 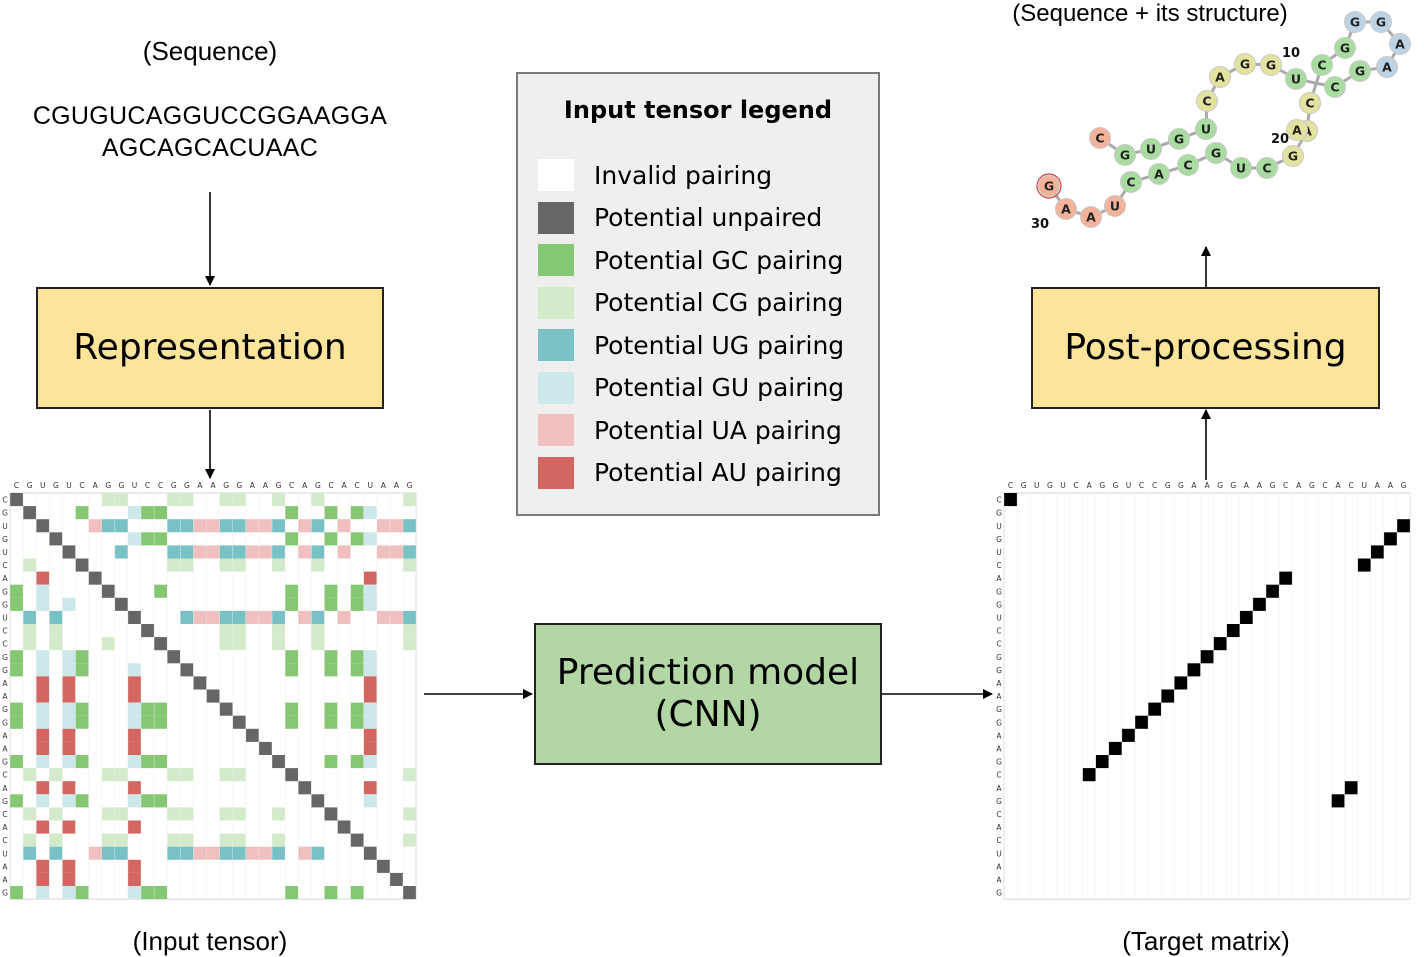 What do you see at coordinates (1400, 44) in the screenshot?
I see `nucleotide-letter: A` at bounding box center [1400, 44].